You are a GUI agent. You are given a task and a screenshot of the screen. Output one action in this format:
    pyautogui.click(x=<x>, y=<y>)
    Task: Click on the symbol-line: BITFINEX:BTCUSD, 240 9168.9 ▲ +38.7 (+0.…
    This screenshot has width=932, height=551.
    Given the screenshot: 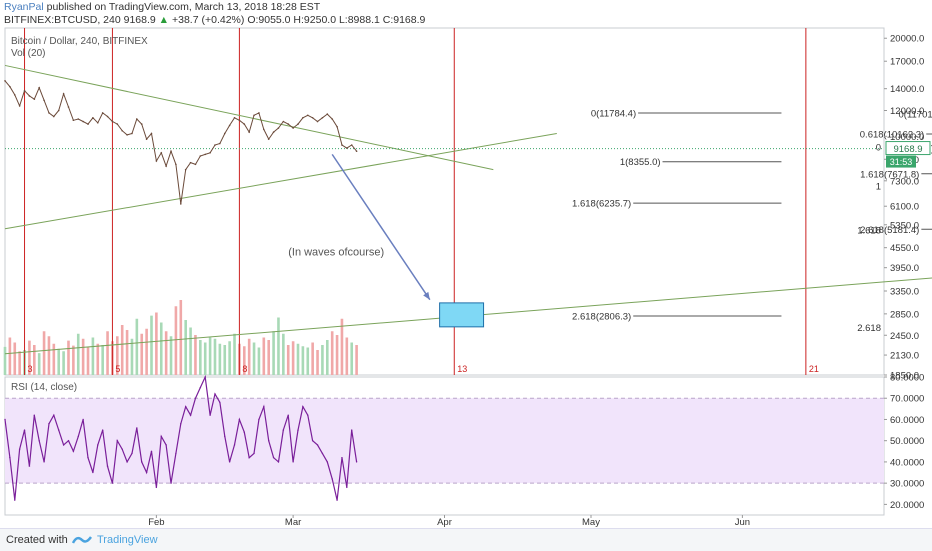 What is the action you would take?
    pyautogui.click(x=214, y=20)
    